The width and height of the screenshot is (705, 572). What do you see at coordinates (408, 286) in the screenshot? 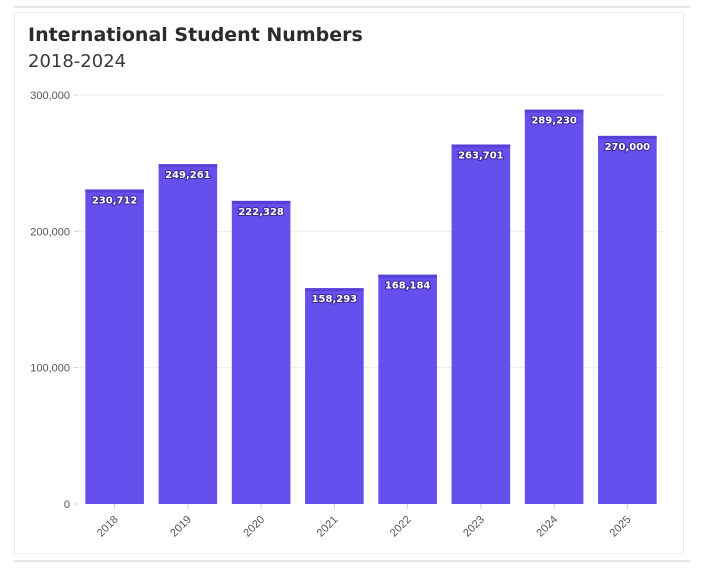
I see `data-label: 168,184` at bounding box center [408, 286].